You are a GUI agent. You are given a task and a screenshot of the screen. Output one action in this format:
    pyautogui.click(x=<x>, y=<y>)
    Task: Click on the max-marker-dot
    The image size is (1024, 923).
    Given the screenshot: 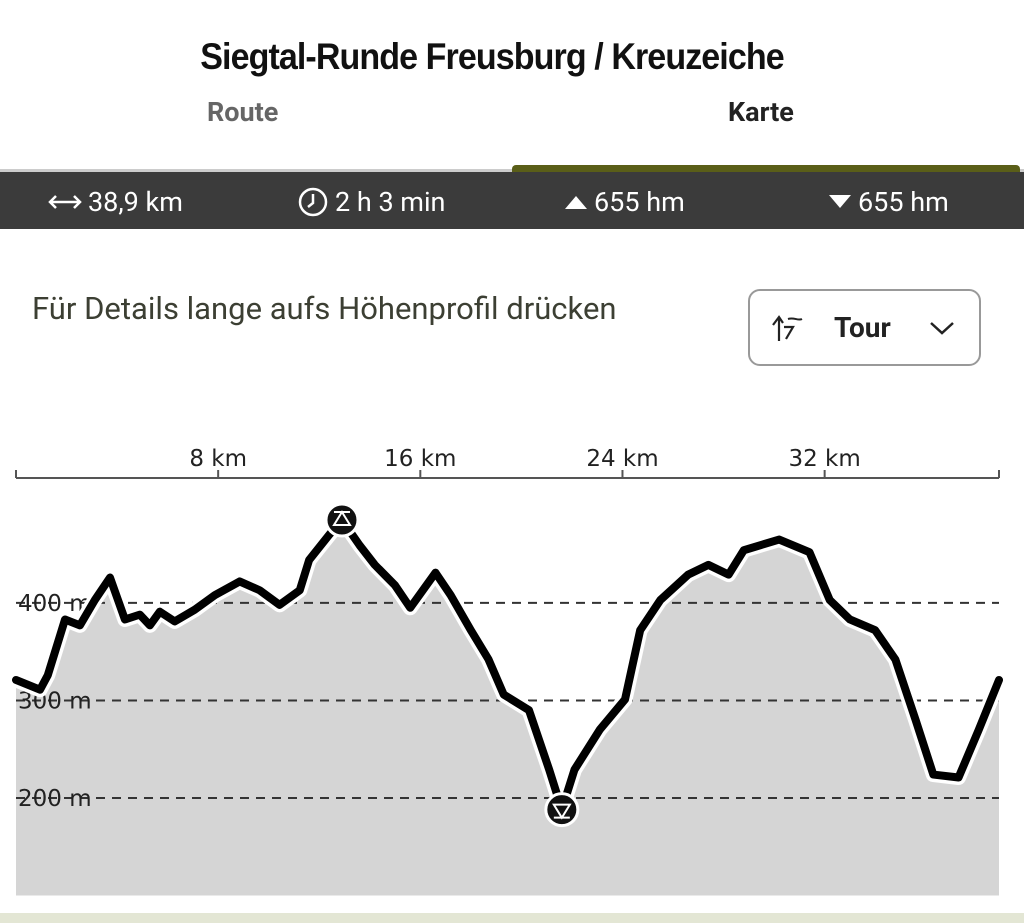 What is the action you would take?
    pyautogui.click(x=342, y=520)
    